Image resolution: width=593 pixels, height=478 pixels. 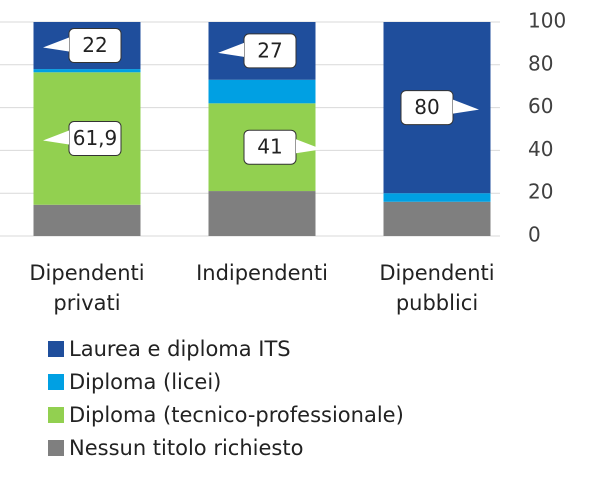 What do you see at coordinates (145, 382) in the screenshot?
I see `legend-label: Diploma (licei)` at bounding box center [145, 382].